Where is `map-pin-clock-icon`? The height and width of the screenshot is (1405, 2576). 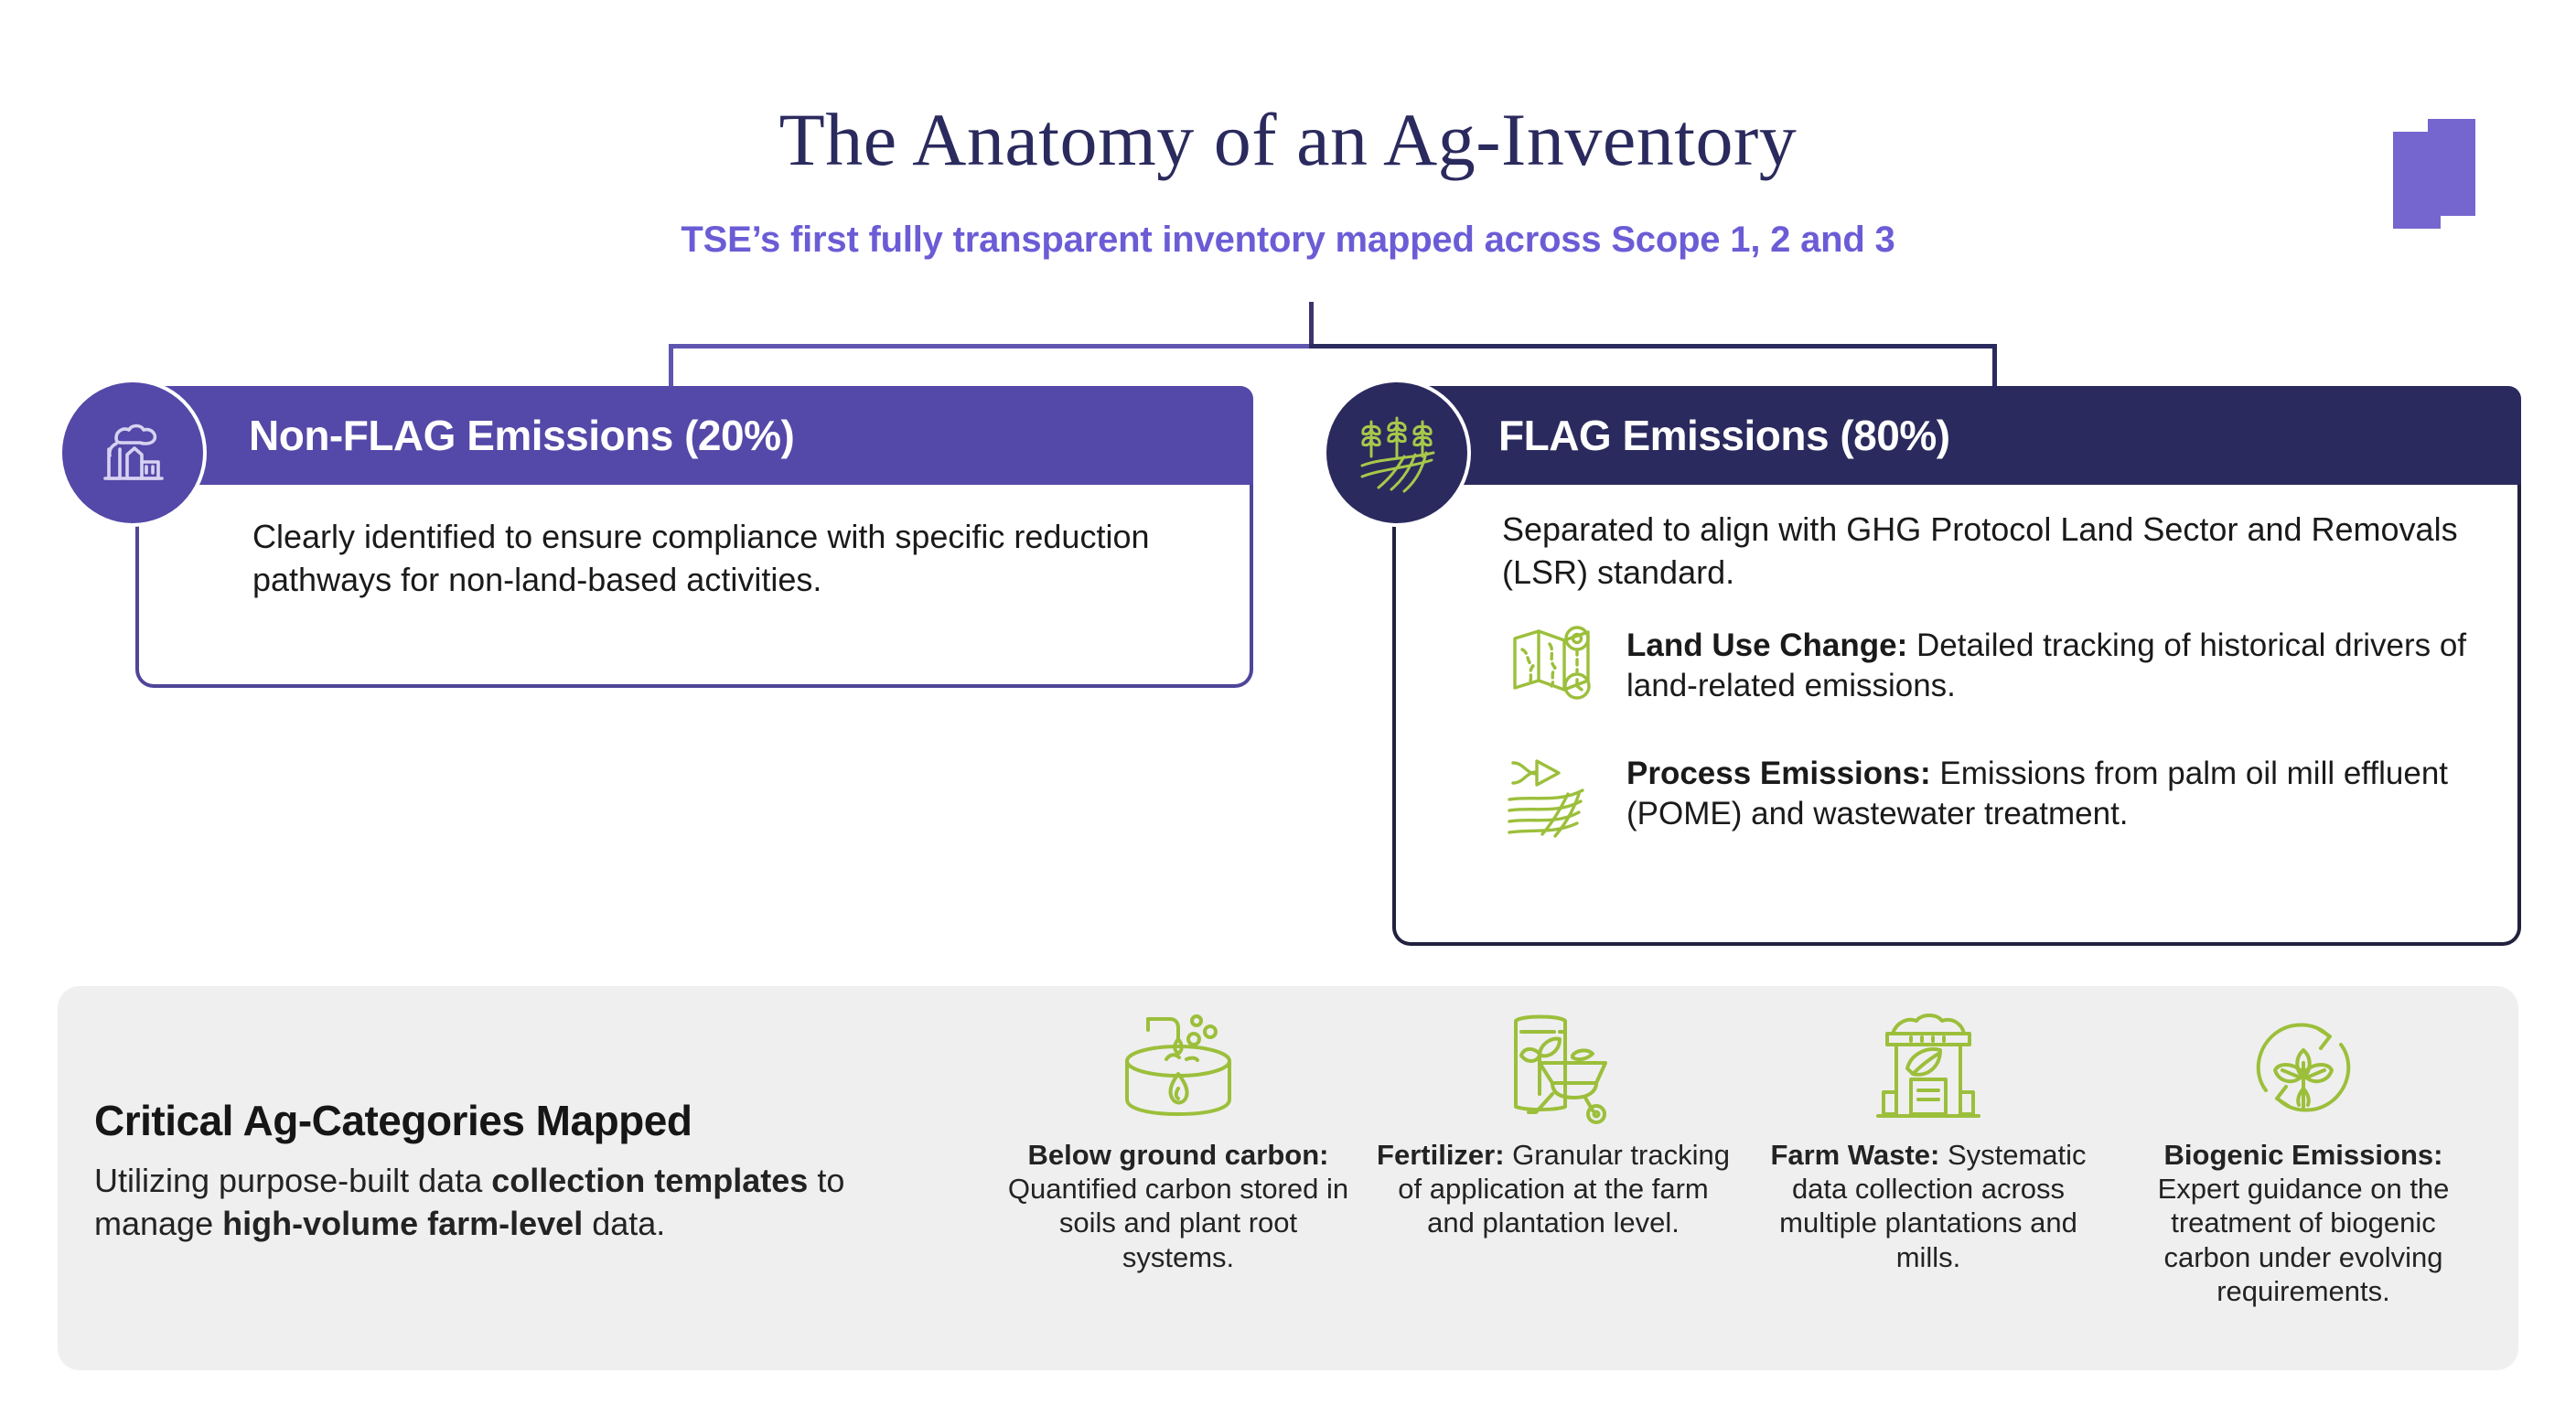
map-pin-clock-icon is located at coordinates (1556, 669).